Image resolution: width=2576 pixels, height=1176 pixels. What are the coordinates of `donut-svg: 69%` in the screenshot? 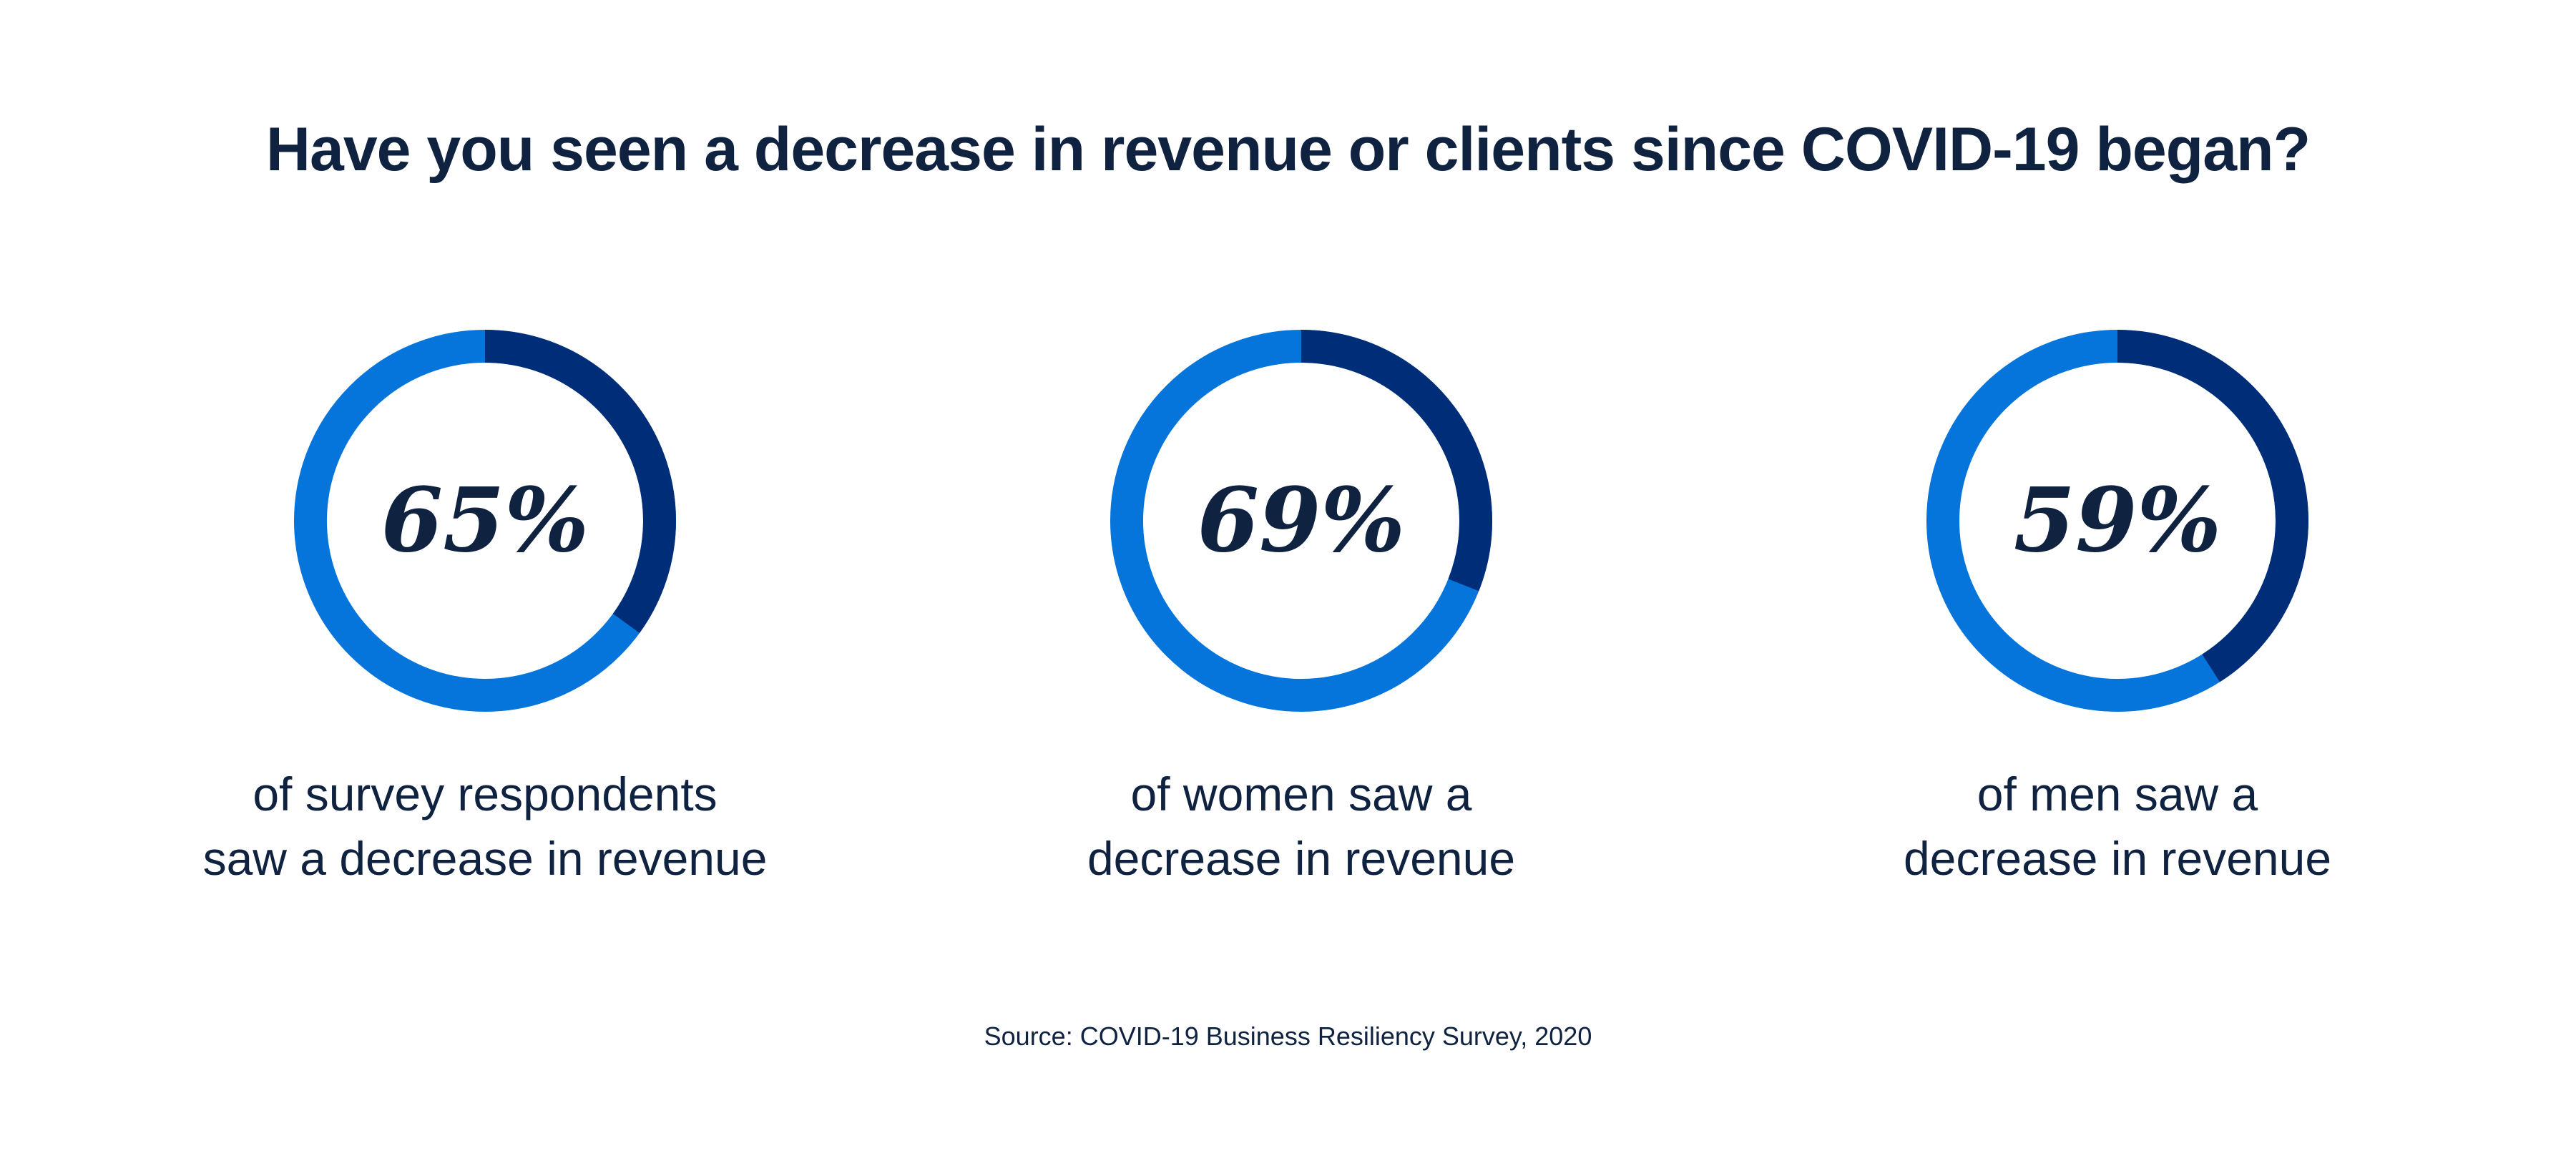 It's located at (1301, 521).